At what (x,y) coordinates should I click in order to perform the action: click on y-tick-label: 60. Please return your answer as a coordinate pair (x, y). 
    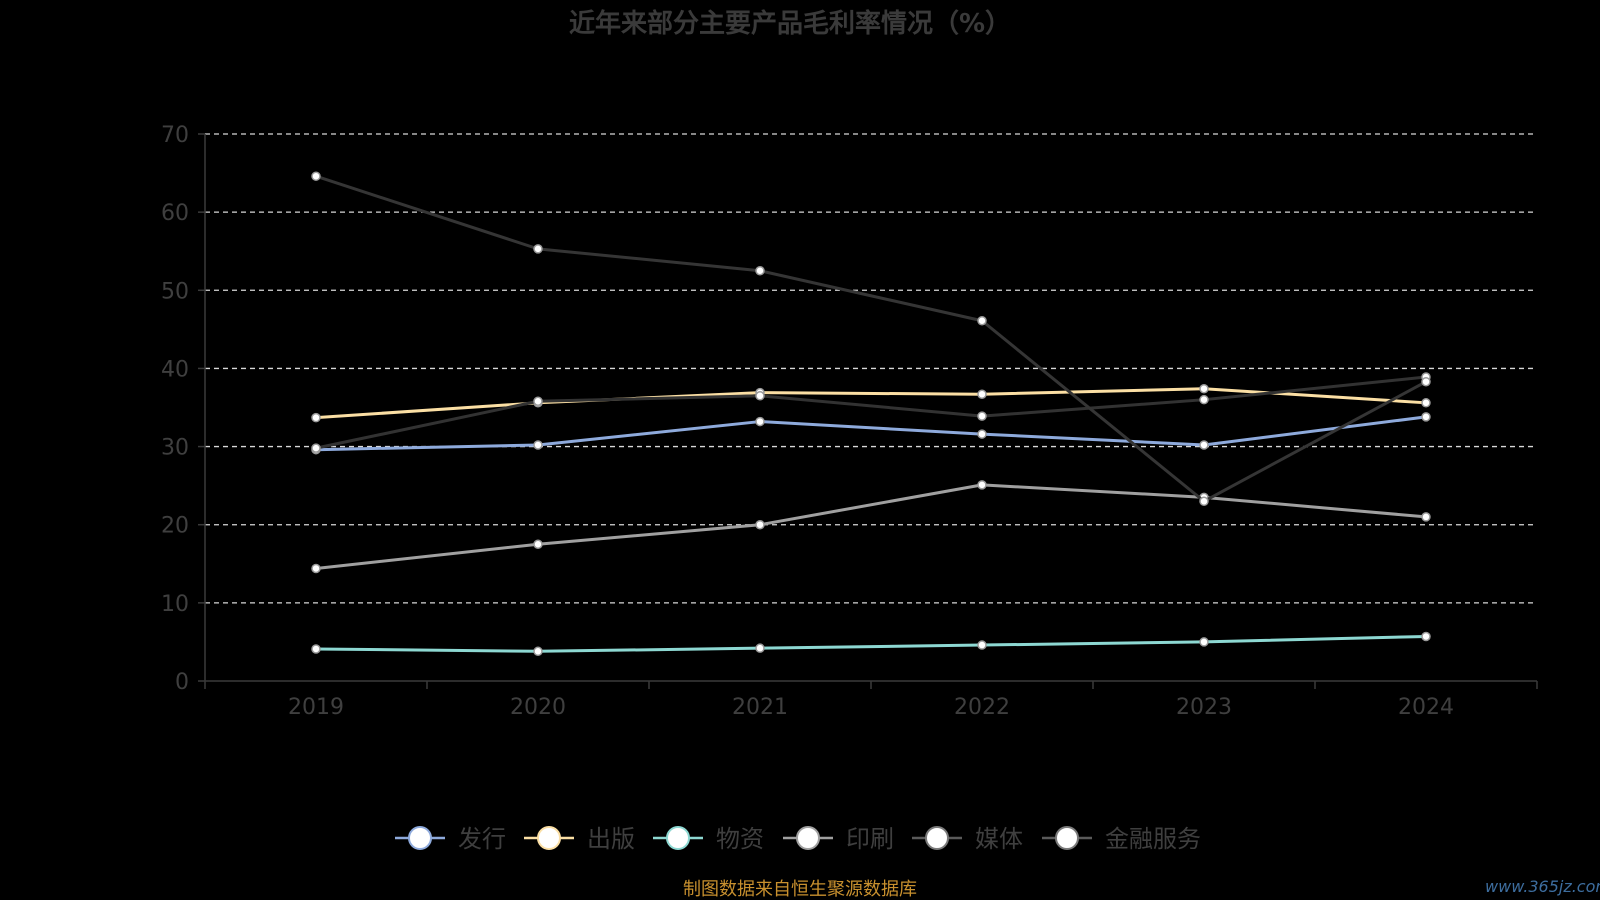
    Looking at the image, I should click on (175, 213).